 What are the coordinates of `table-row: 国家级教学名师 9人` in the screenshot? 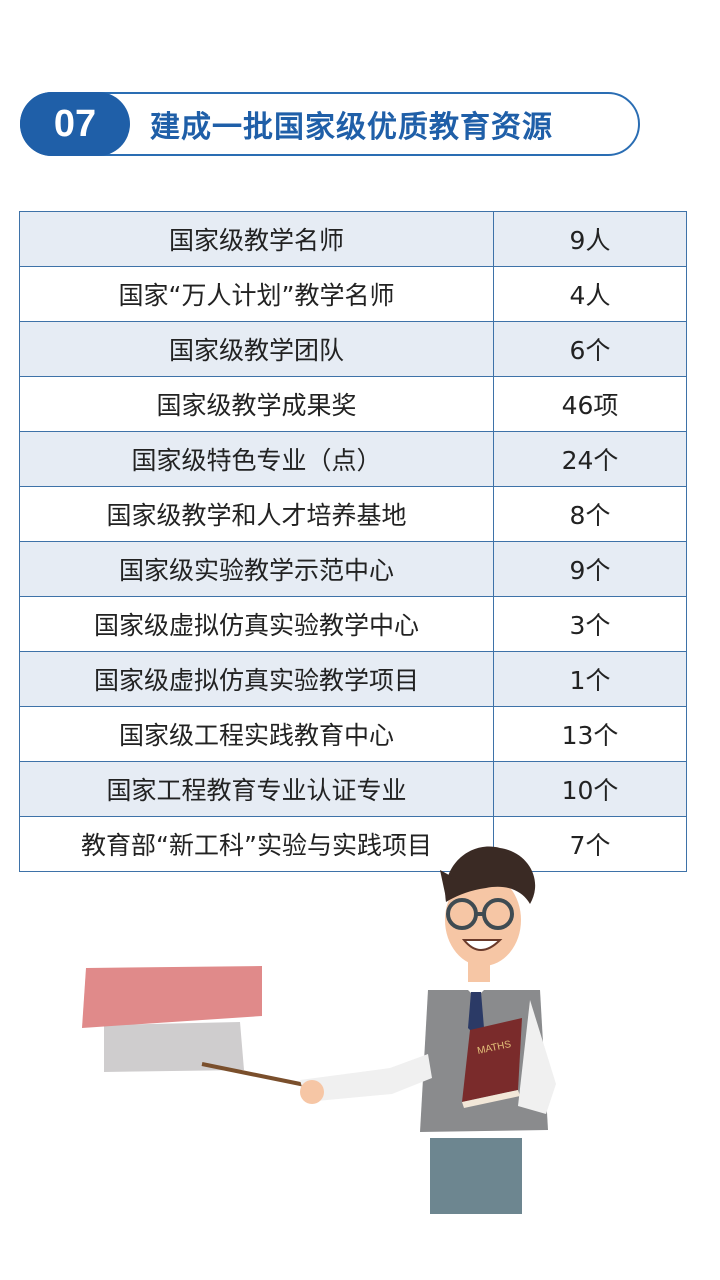 It's located at (353, 239).